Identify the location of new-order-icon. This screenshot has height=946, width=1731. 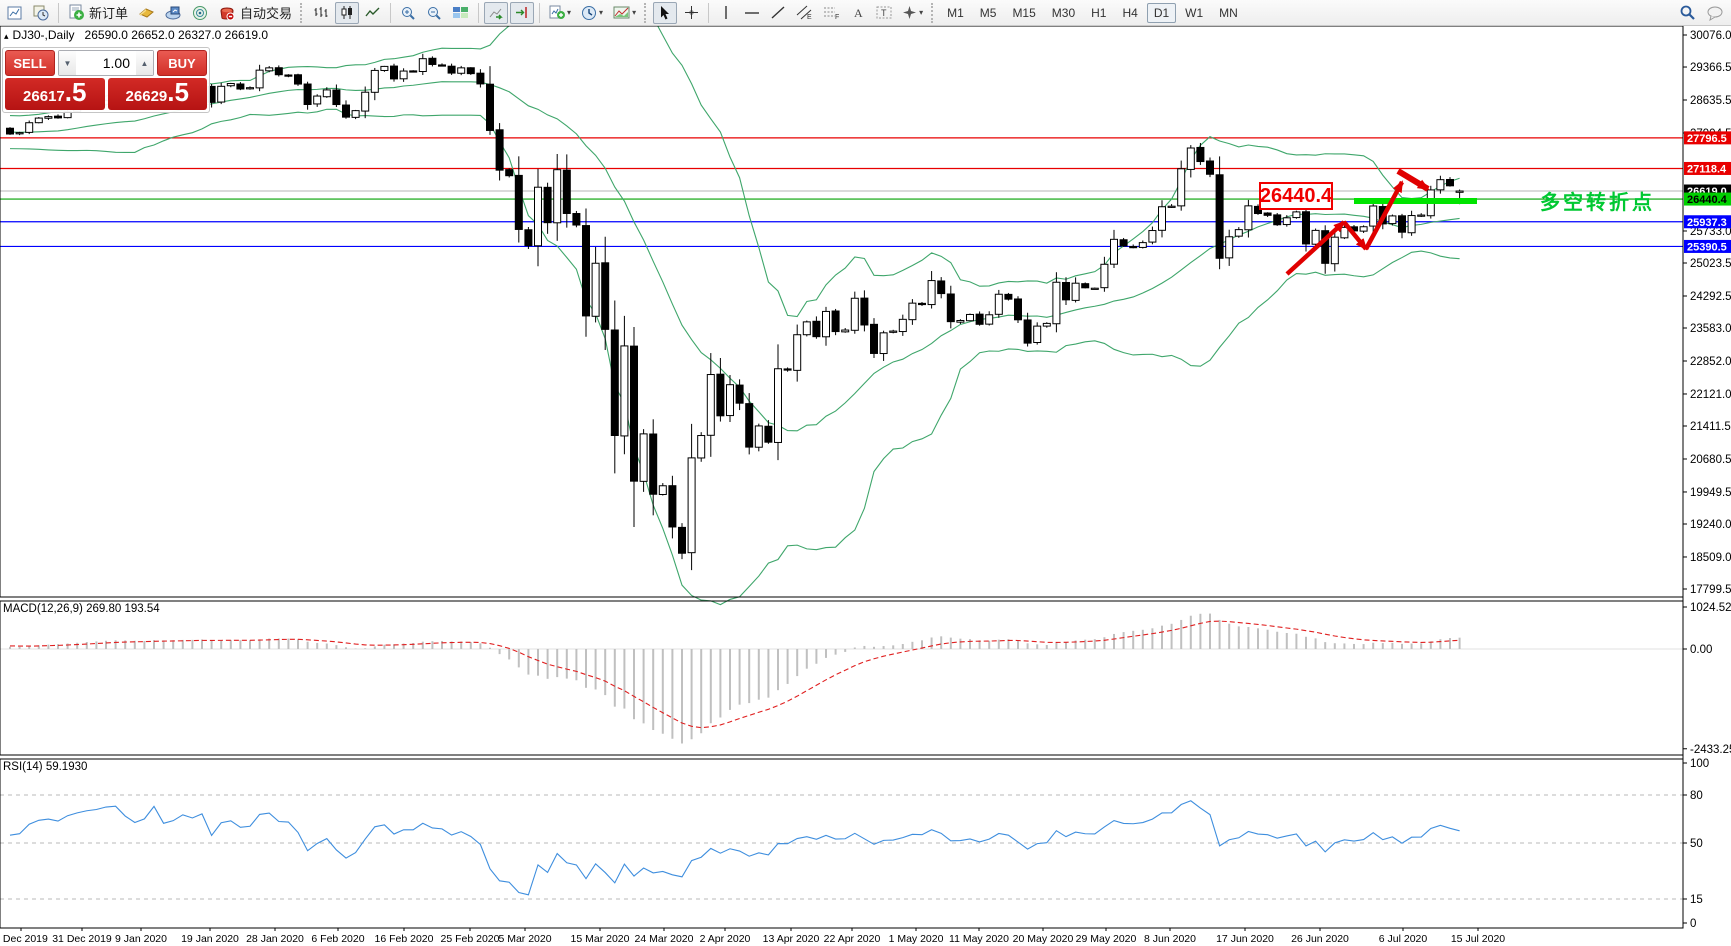
(76, 12).